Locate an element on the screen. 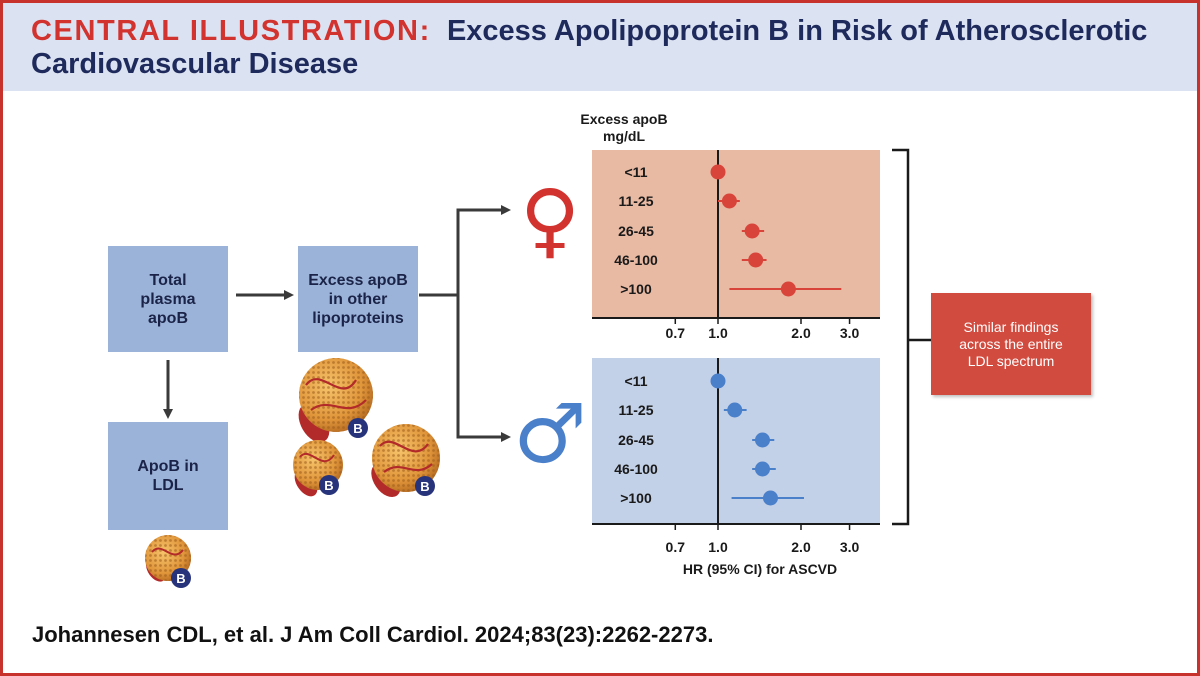  male-category-label: >100 is located at coordinates (636, 498).